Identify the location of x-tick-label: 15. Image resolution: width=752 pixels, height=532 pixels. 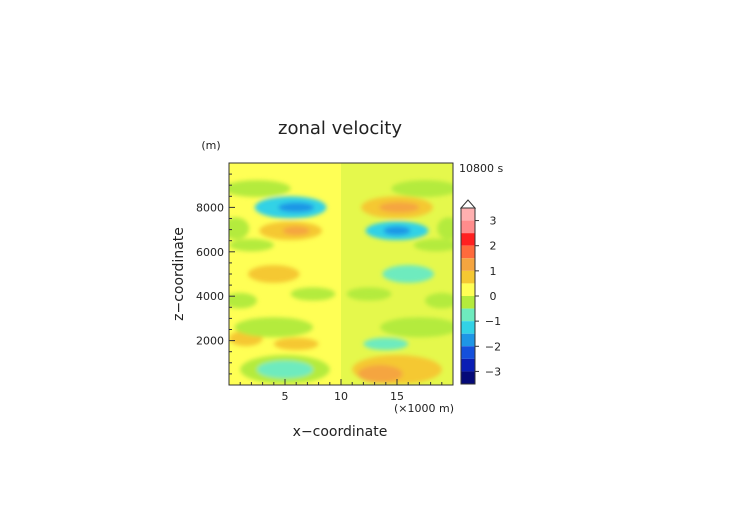
(397, 396).